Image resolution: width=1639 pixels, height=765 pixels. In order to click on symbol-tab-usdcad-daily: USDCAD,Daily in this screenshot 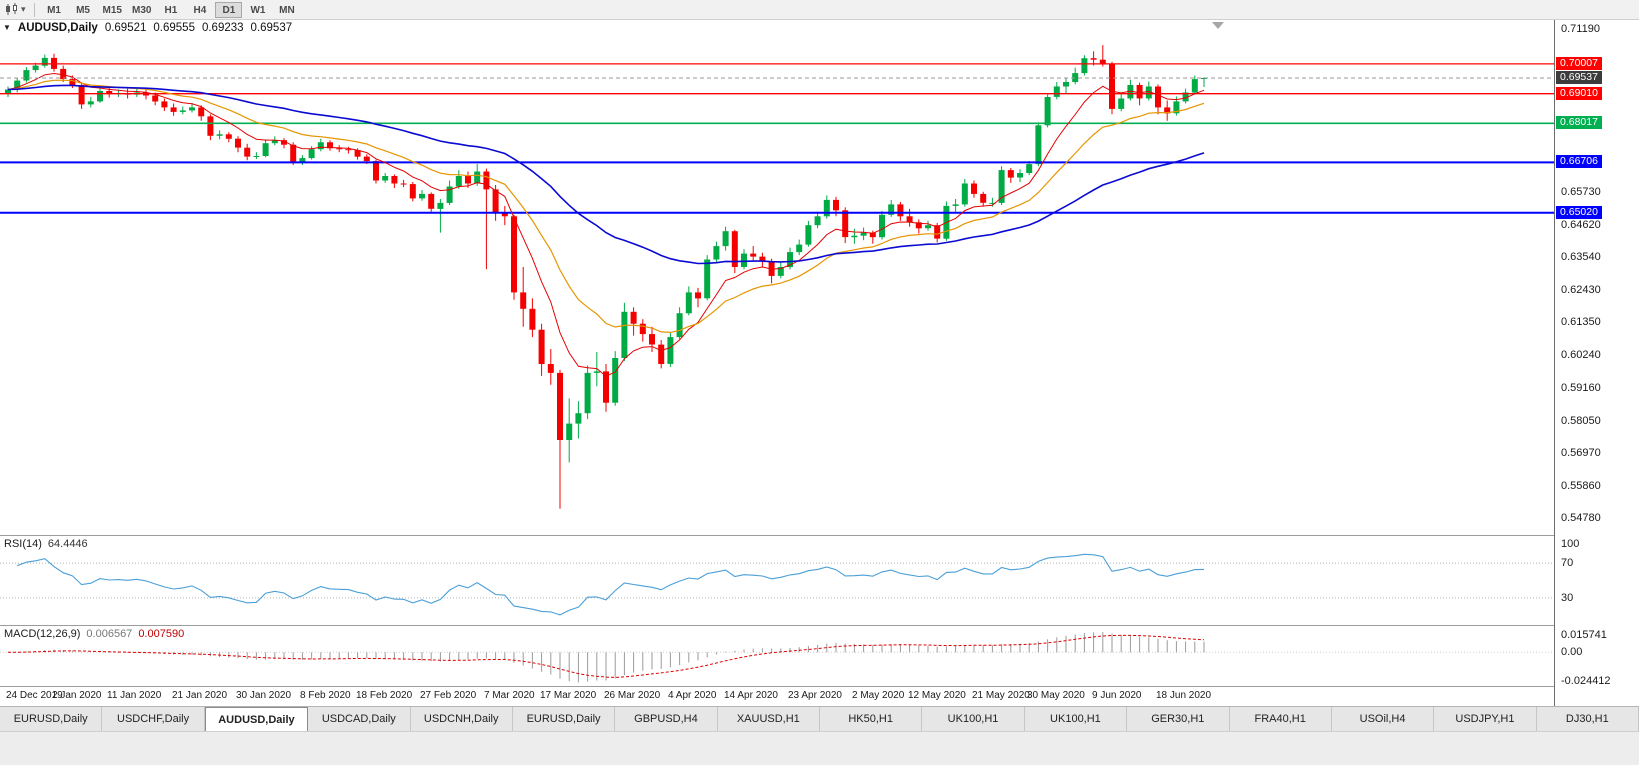, I will do `click(359, 719)`.